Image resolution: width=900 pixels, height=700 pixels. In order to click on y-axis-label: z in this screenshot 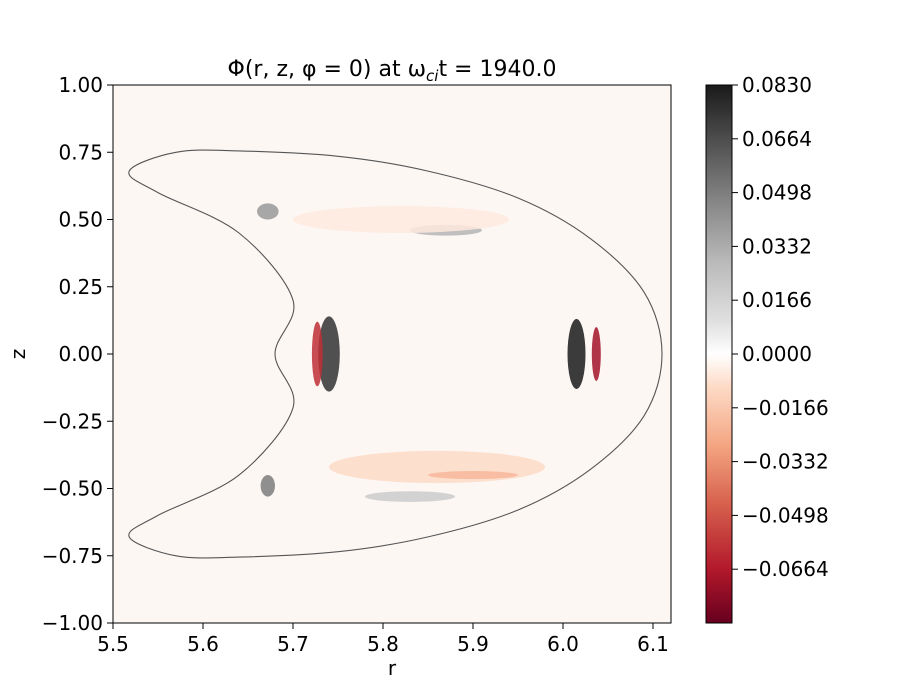, I will do `click(18, 354)`.